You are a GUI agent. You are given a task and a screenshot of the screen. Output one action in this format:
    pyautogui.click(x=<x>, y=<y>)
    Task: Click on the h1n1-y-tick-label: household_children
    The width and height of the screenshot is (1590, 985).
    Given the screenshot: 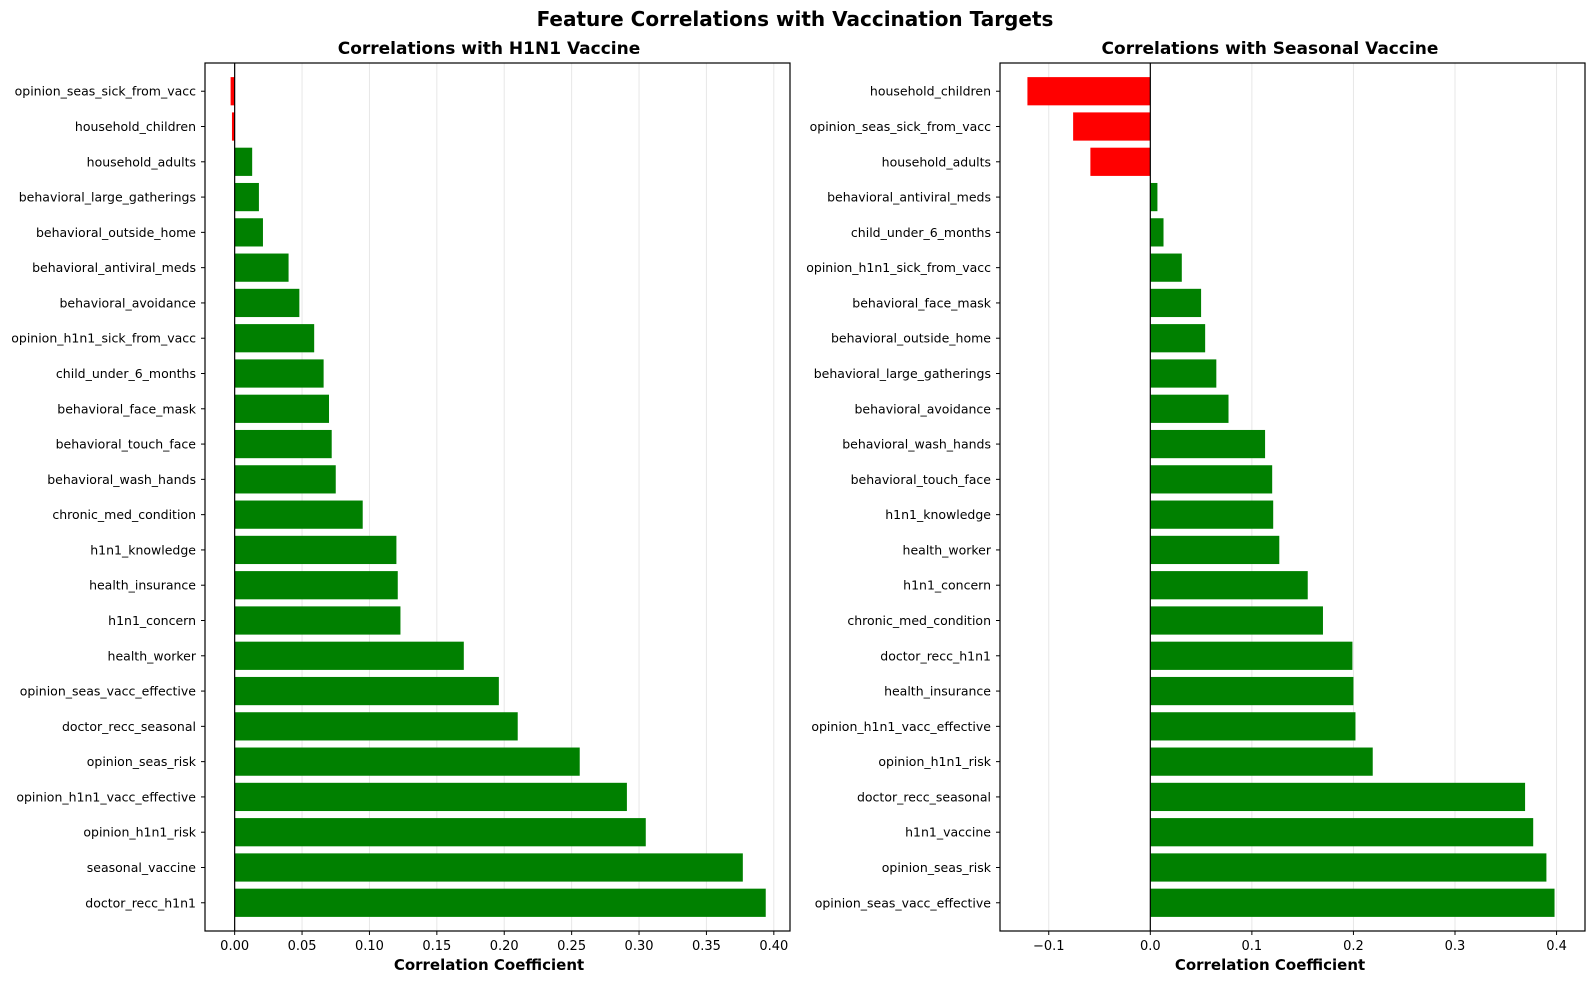 What is the action you would take?
    pyautogui.click(x=135, y=126)
    